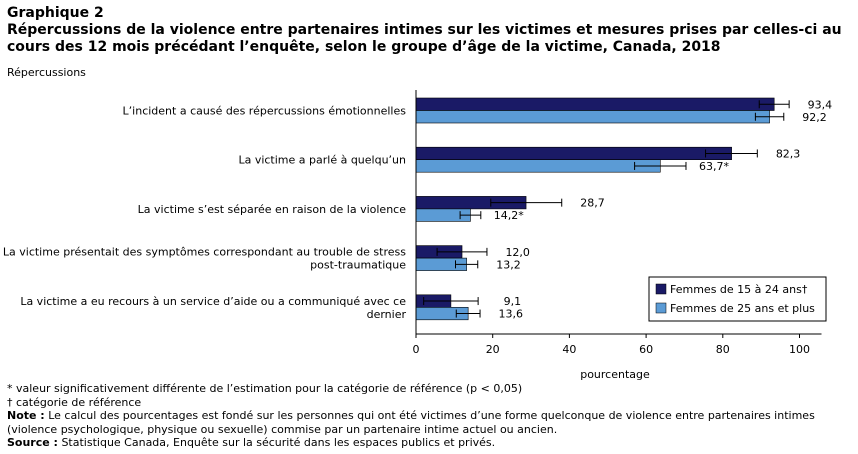 The width and height of the screenshot is (858, 454). I want to click on category-label: La victime a parlé à quelqu’un, so click(322, 160).